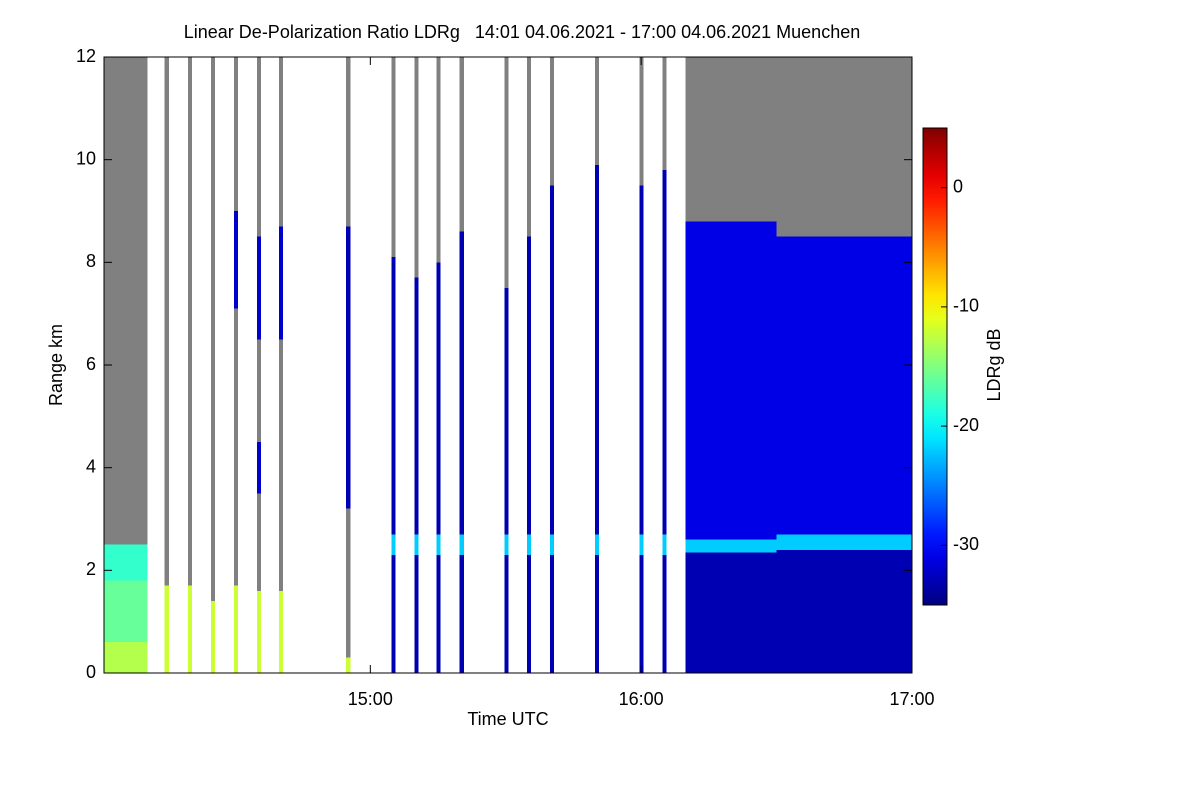 The width and height of the screenshot is (1200, 805). Describe the element at coordinates (935, 366) in the screenshot. I see `colorbar` at that location.